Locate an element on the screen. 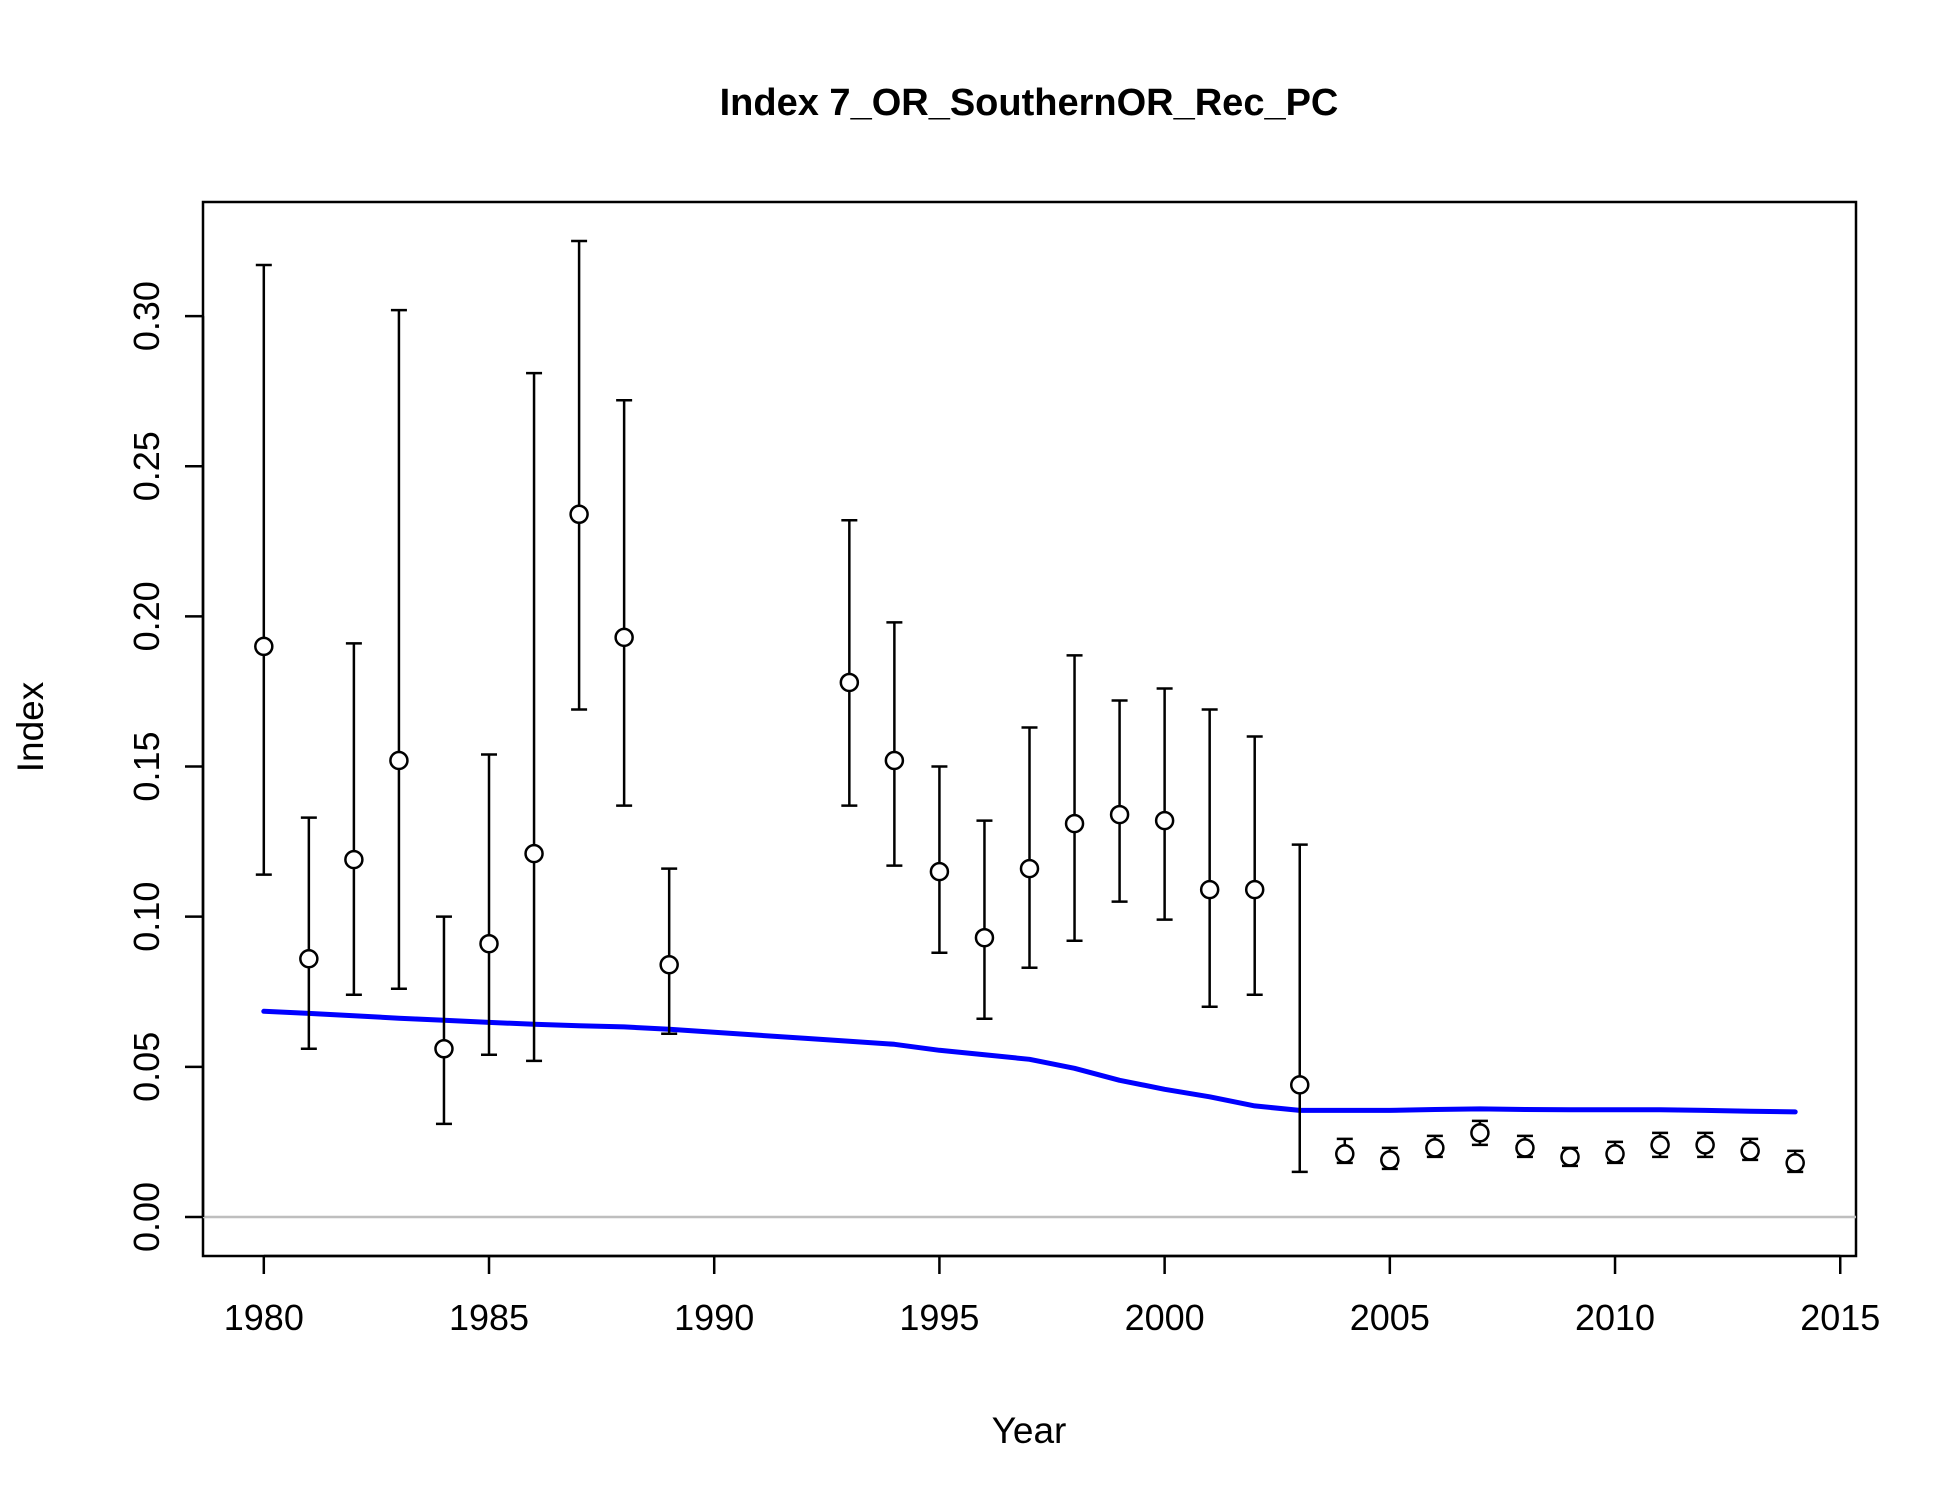 This screenshot has height=1505, width=1950. y-tick-label: 0.00 is located at coordinates (146, 1217).